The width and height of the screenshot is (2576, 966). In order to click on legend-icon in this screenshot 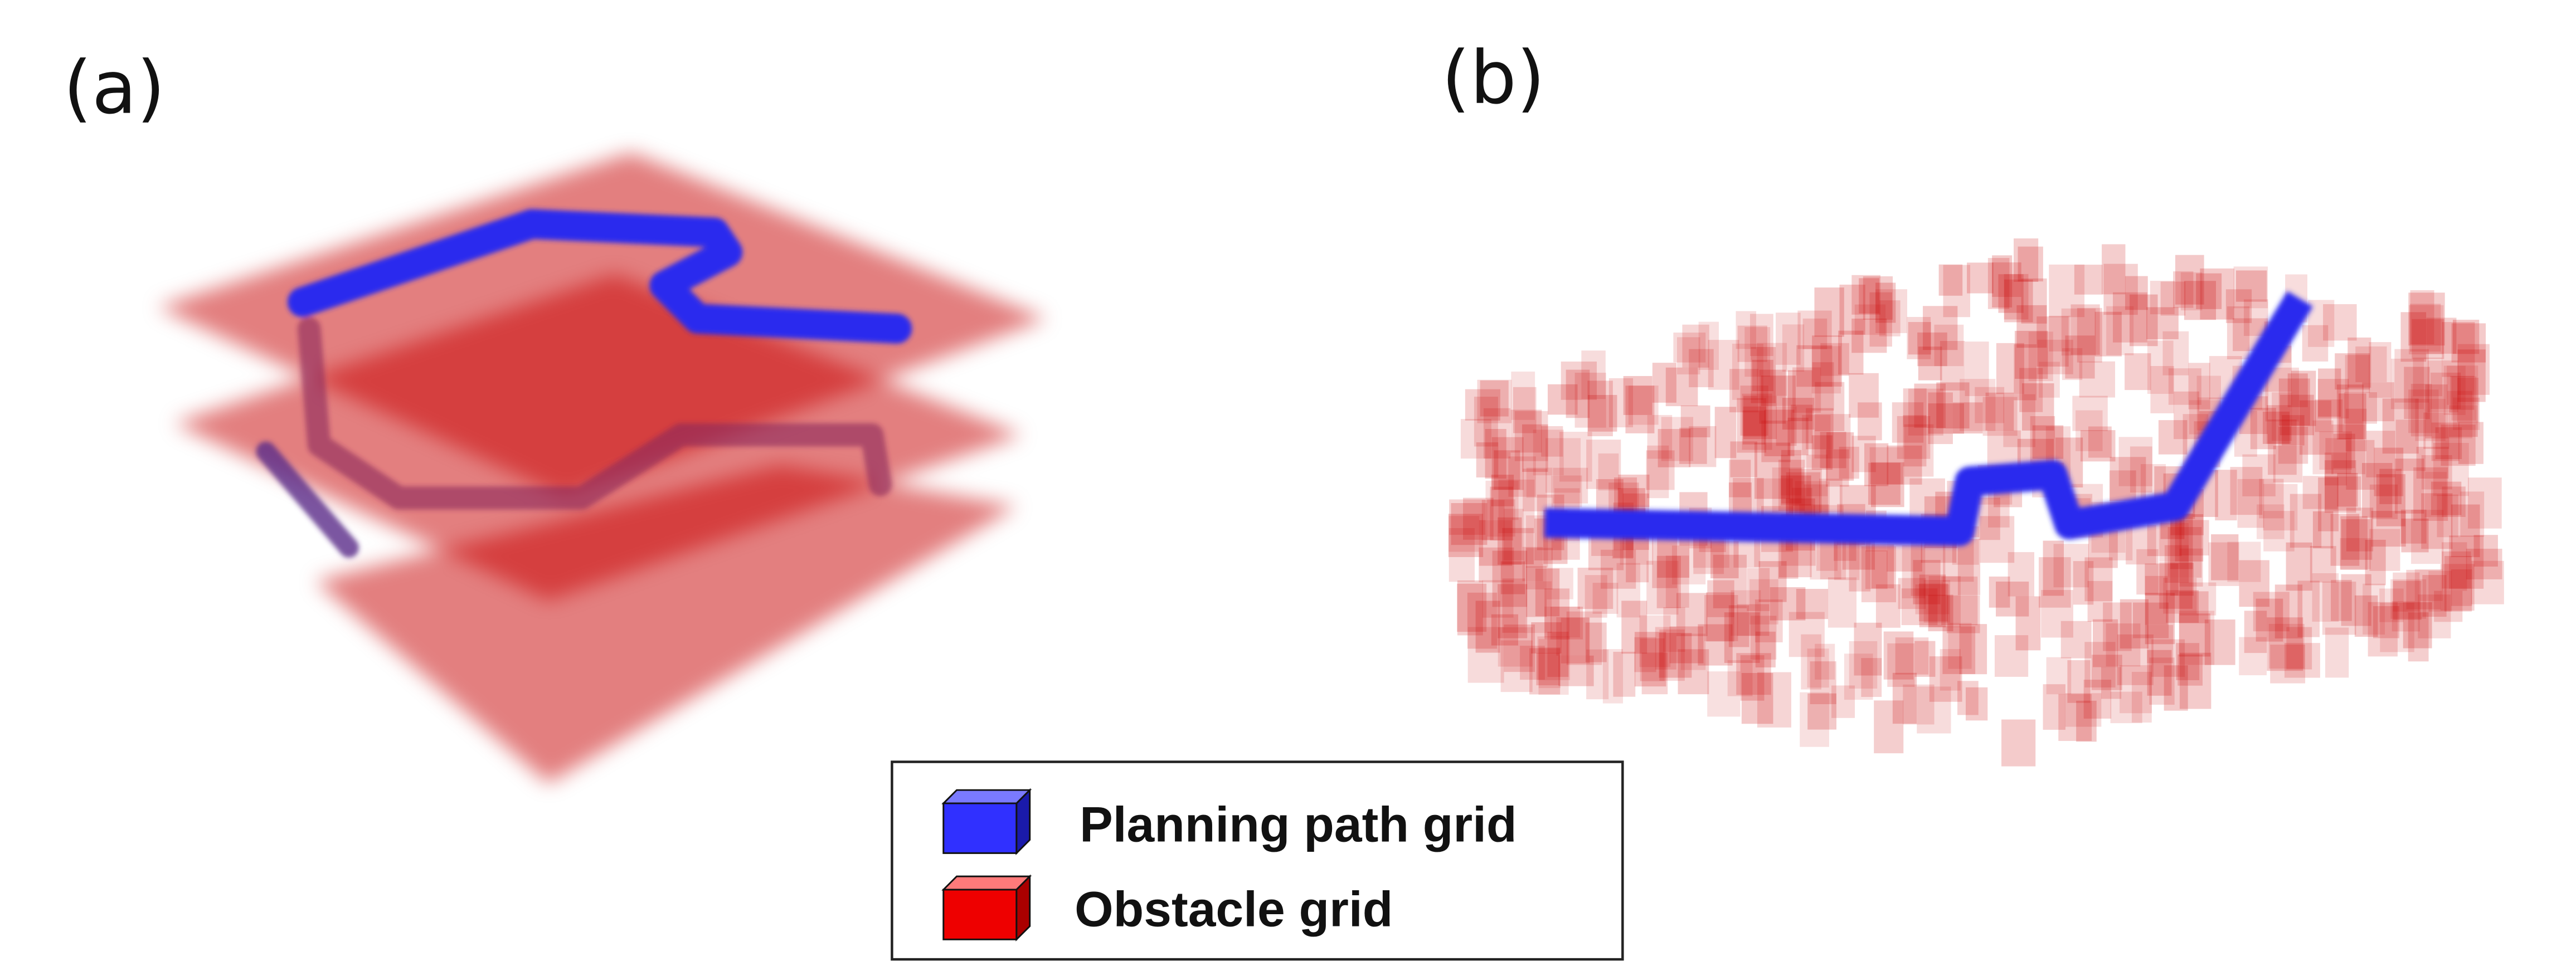, I will do `click(986, 821)`.